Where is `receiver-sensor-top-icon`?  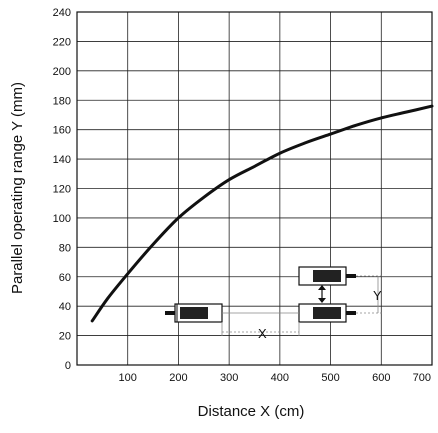
receiver-sensor-top-icon is located at coordinates (327, 276).